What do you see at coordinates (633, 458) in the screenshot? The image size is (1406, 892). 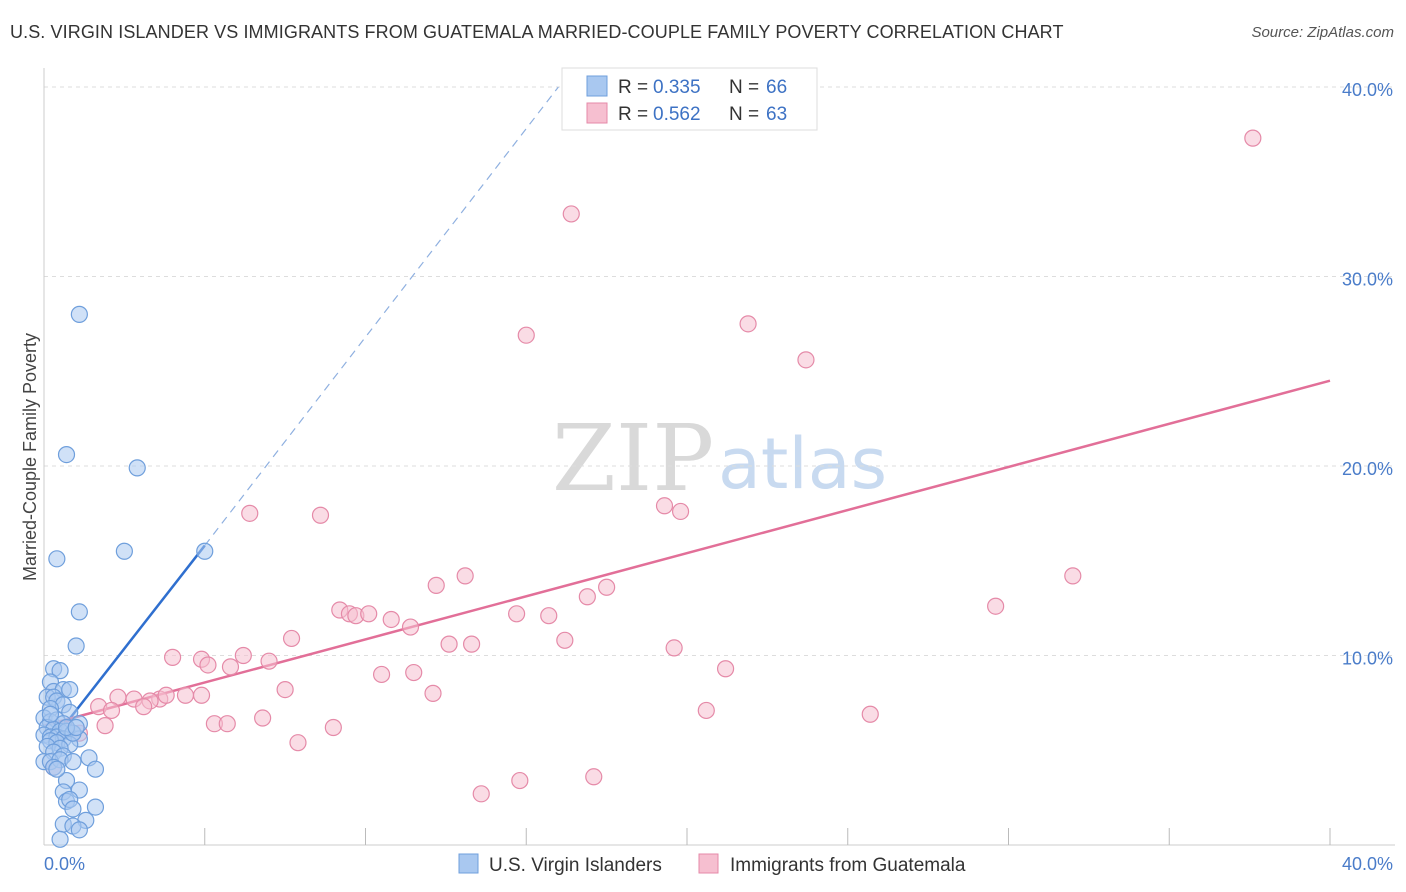 I see `watermark-zip: ZIP` at bounding box center [633, 458].